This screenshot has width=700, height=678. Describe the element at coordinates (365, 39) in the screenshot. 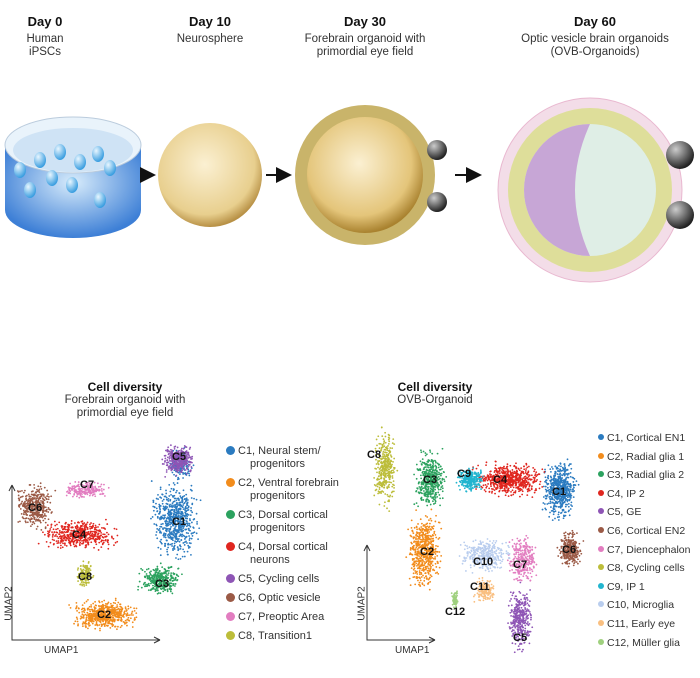

I see `stage-desc: Forebrain organoid with` at that location.